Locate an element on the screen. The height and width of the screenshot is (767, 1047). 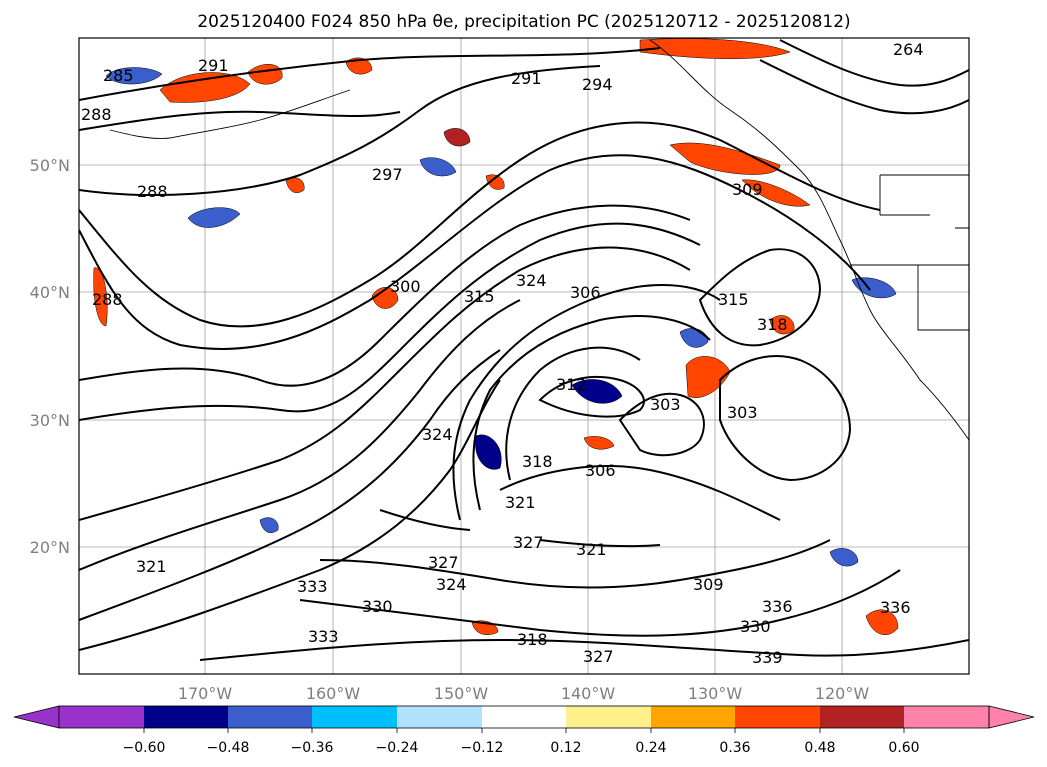
colorbar-tick-label: −0.48 is located at coordinates (228, 748).